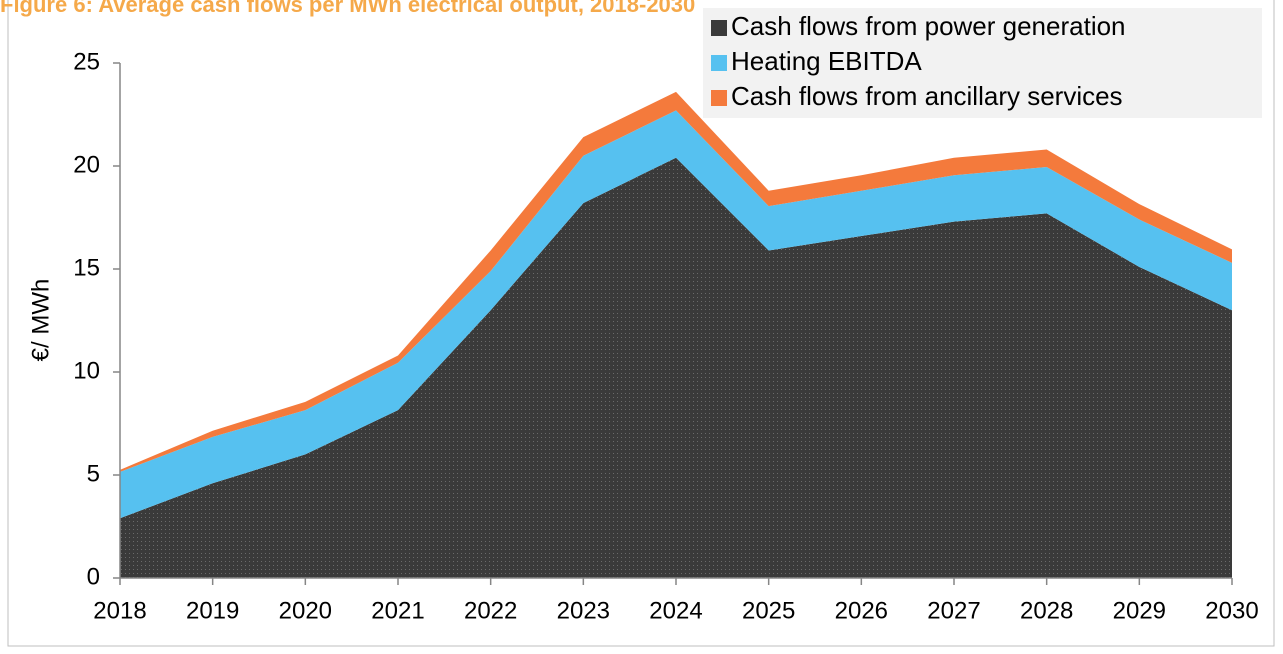  Describe the element at coordinates (86, 267) in the screenshot. I see `y-tick-label: 15` at that location.